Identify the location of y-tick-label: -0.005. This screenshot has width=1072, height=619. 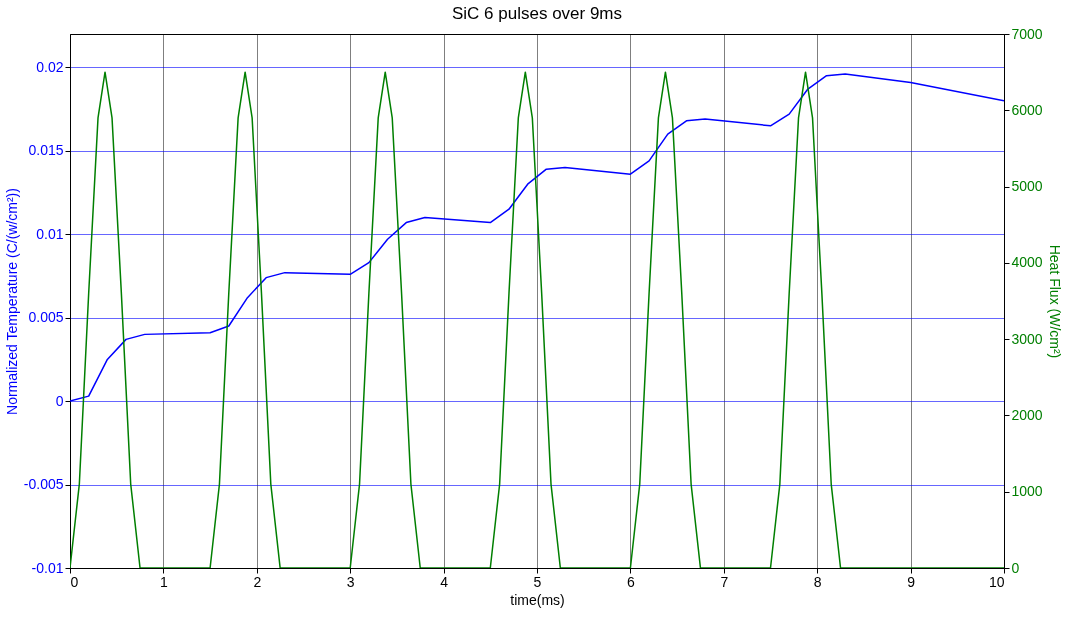
(43, 484).